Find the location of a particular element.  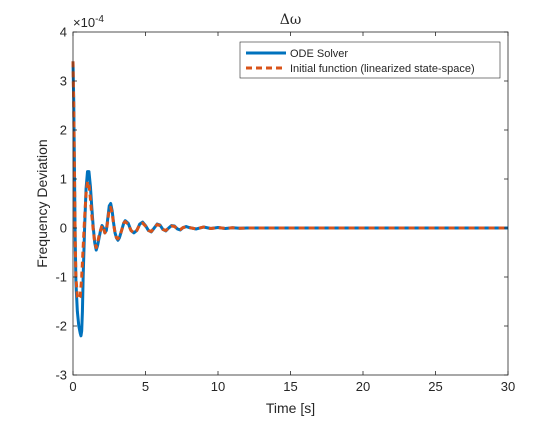

chart-title: Δω is located at coordinates (291, 20).